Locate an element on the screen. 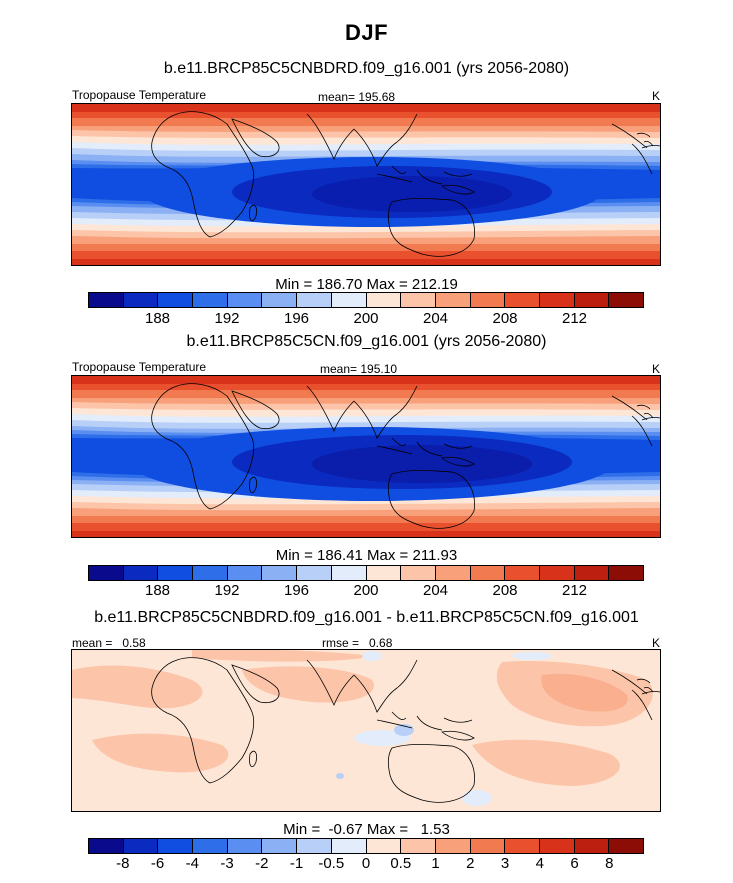 Image resolution: width=733 pixels, height=883 pixels. panel-2-minmax: Min = 186.41 Max = 211.93 is located at coordinates (366, 555).